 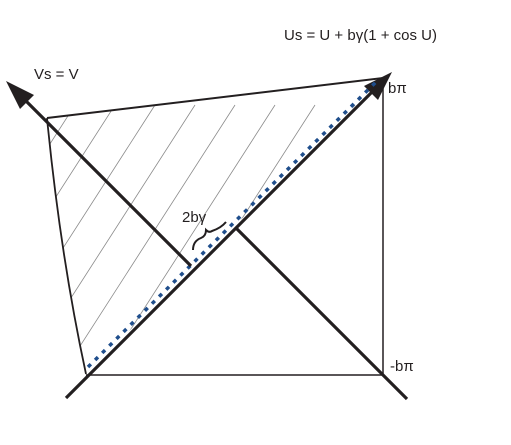 I want to click on vs-axis-arrowhead, so click(x=20, y=95).